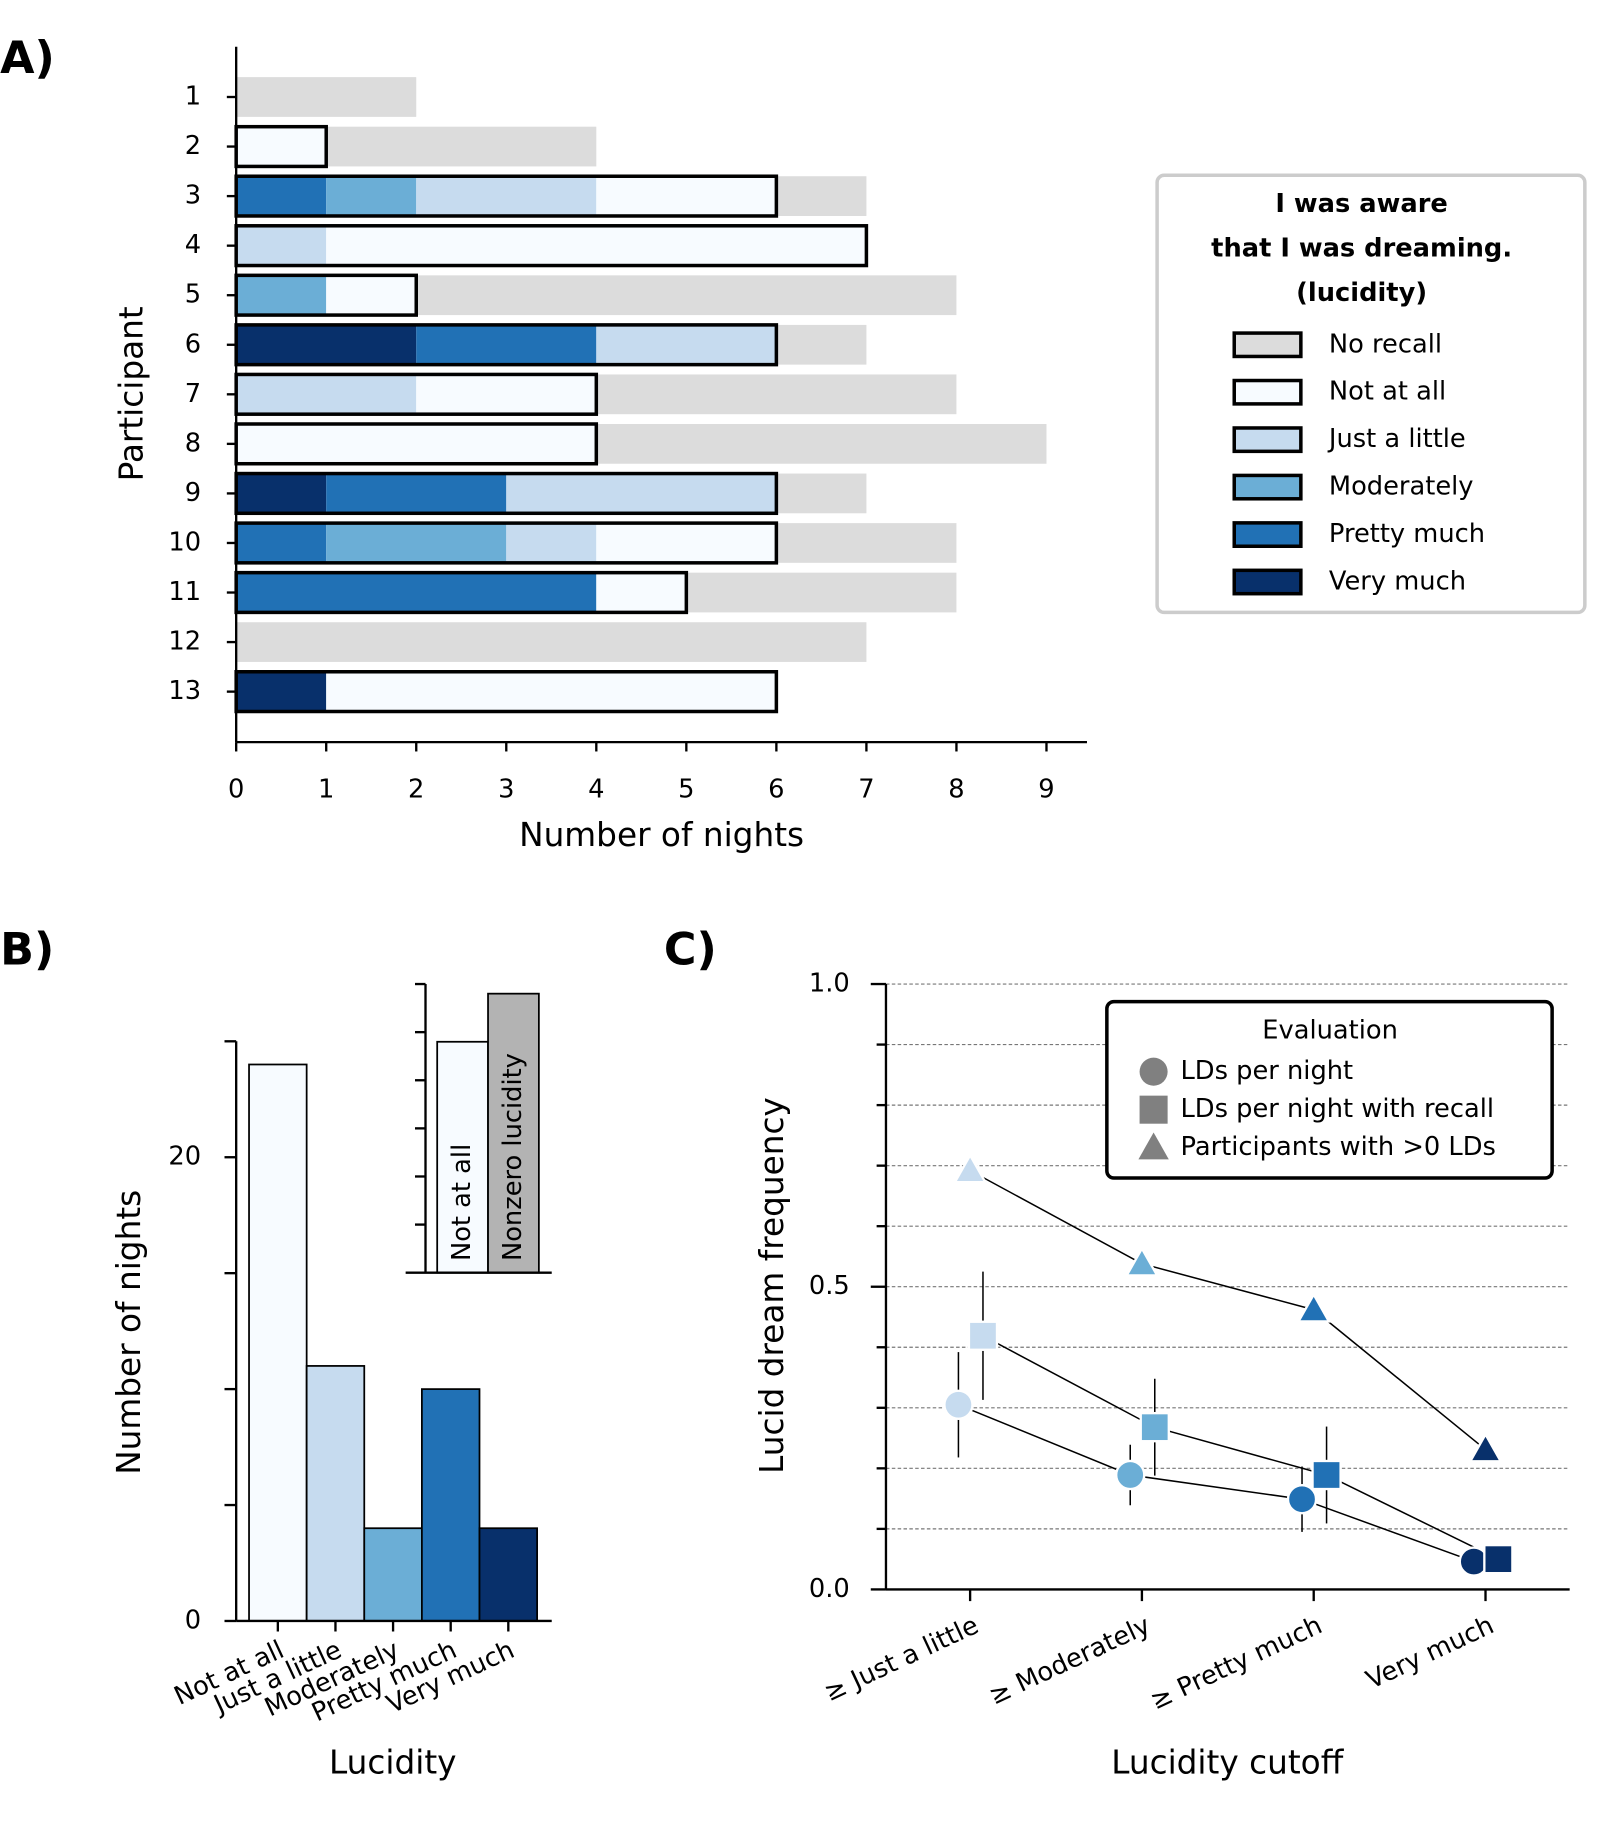 Image resolution: width=1613 pixels, height=1829 pixels. What do you see at coordinates (1385, 344) in the screenshot?
I see `legend-label: No recall` at bounding box center [1385, 344].